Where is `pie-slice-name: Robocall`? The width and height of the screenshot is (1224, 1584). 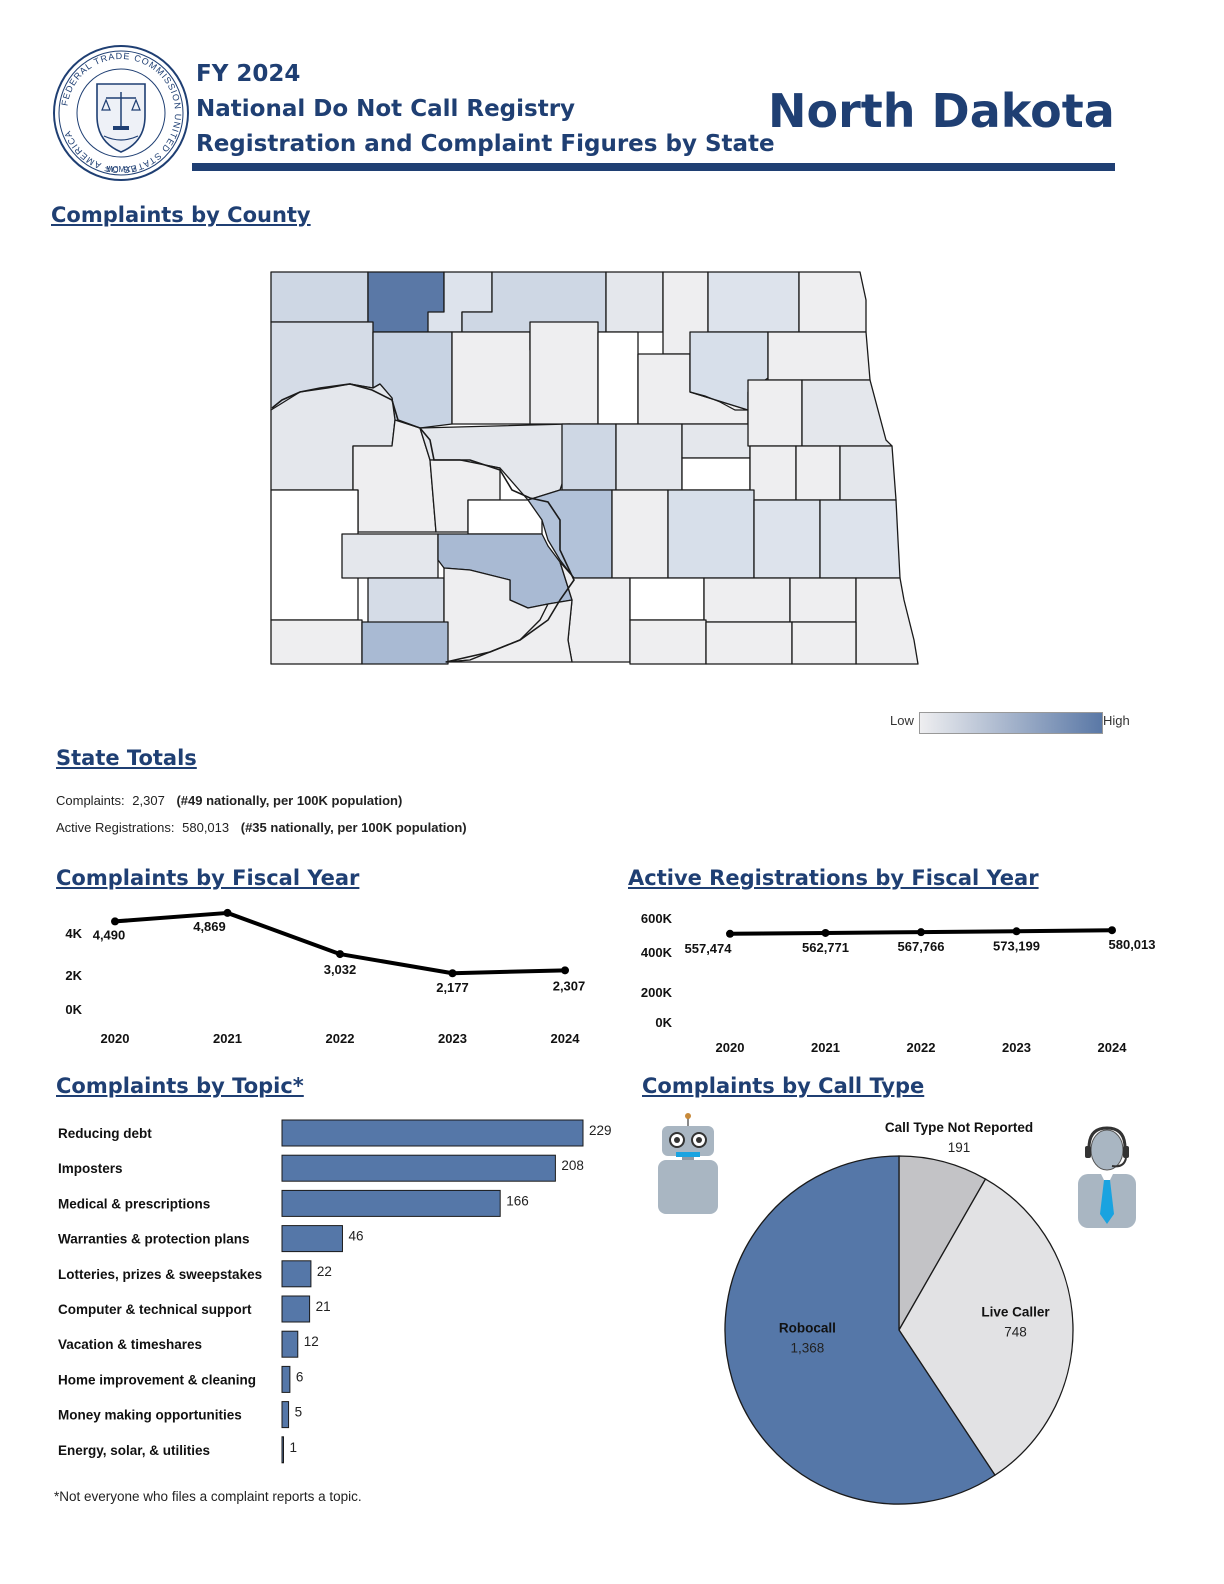
pie-slice-name: Robocall is located at coordinates (807, 1328).